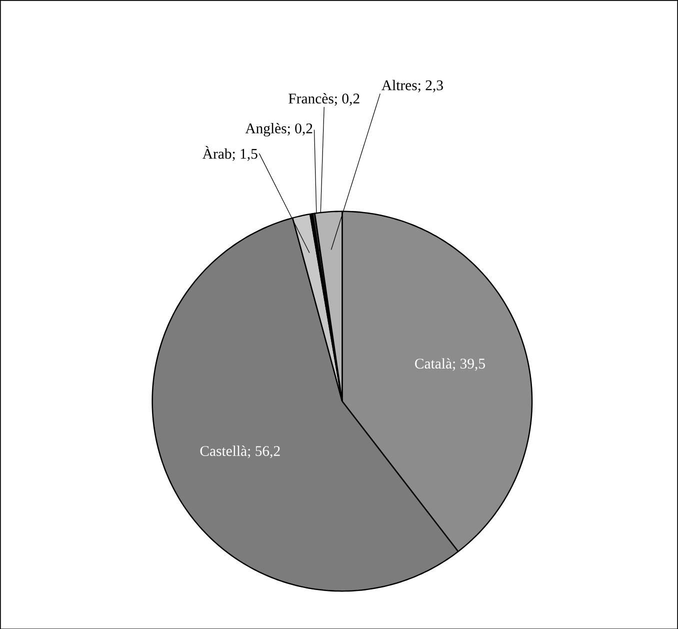 The width and height of the screenshot is (678, 629). What do you see at coordinates (245, 154) in the screenshot?
I see `data-label: ; 1,5` at bounding box center [245, 154].